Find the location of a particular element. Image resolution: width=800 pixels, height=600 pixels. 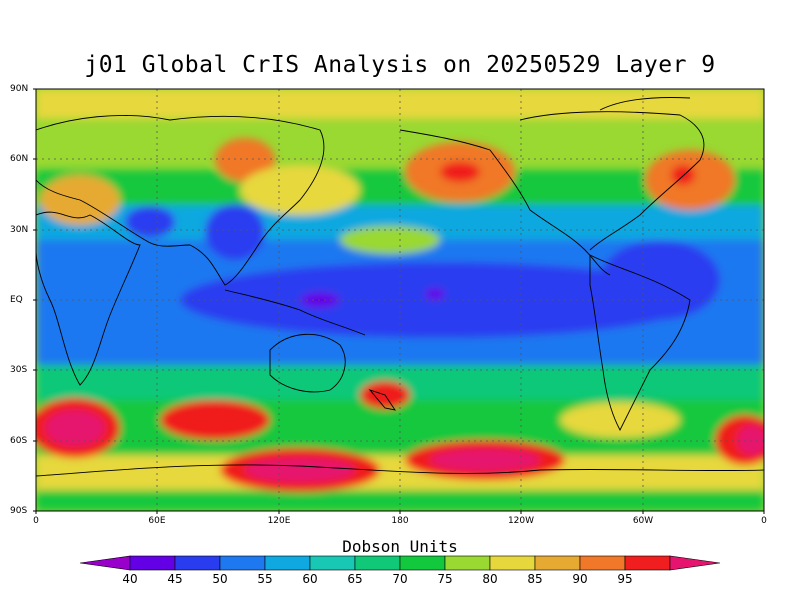

colorbar-tick-label: 45 is located at coordinates (175, 579).